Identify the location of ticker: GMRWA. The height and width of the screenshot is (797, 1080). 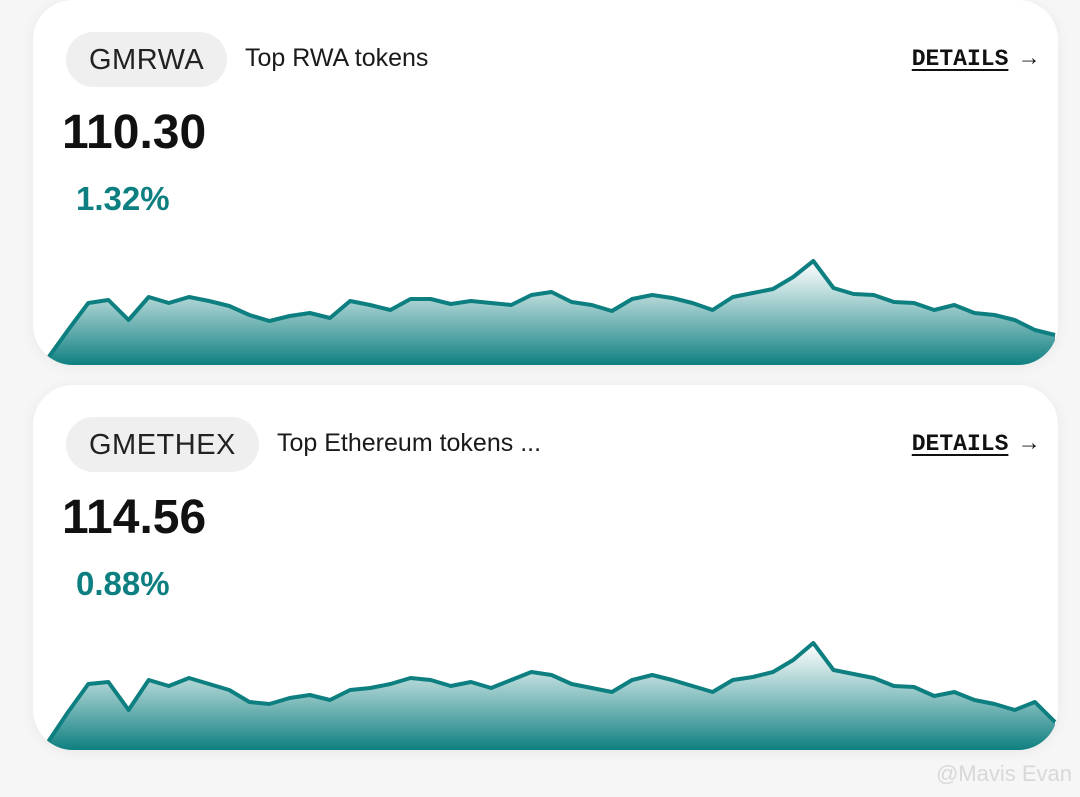
(147, 59).